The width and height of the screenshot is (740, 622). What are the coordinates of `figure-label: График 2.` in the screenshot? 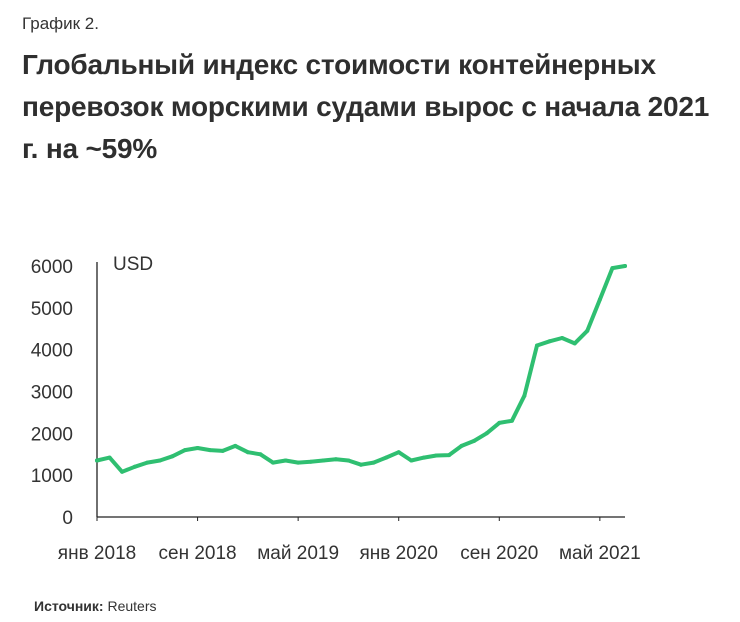 It's located at (60, 23).